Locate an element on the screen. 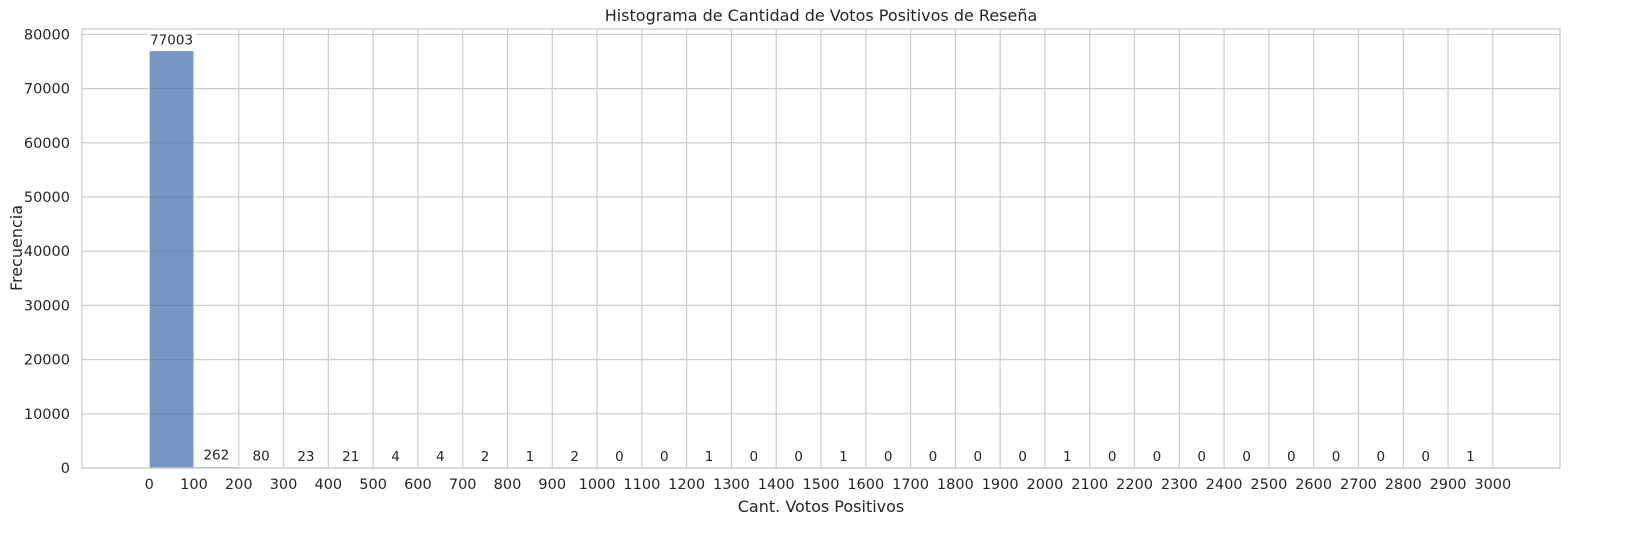 Image resolution: width=1646 pixels, height=550 pixels. x-tick-label: 3000 is located at coordinates (1492, 485).